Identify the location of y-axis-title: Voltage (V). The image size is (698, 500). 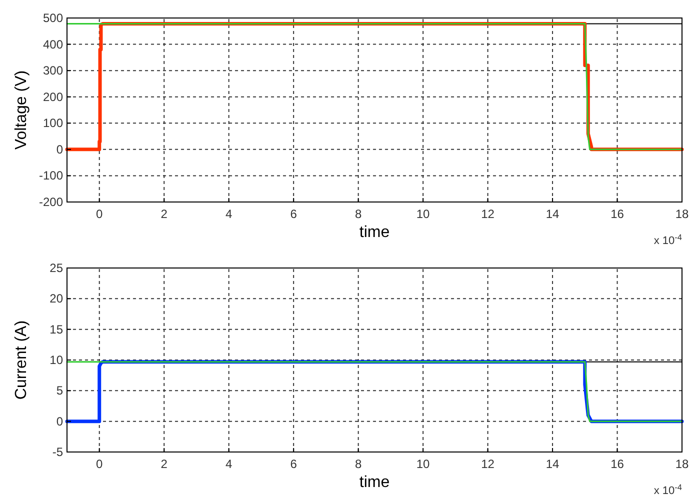
(21, 110).